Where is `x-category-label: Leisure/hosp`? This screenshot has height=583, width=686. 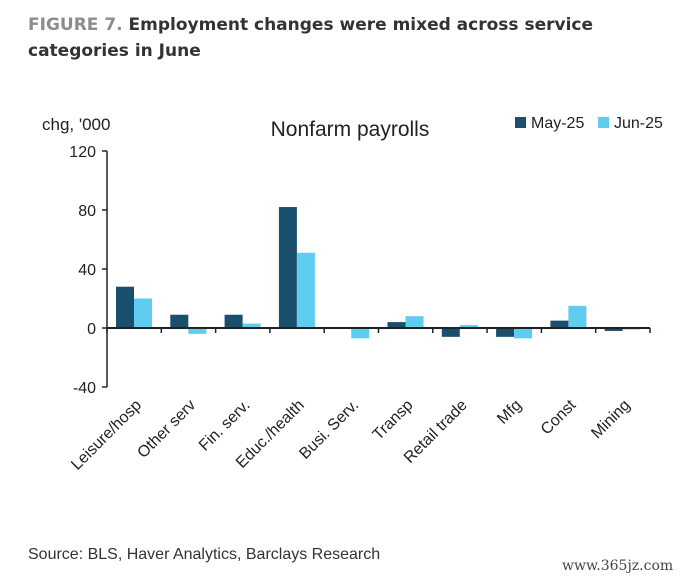
x-category-label: Leisure/hosp is located at coordinates (106, 435).